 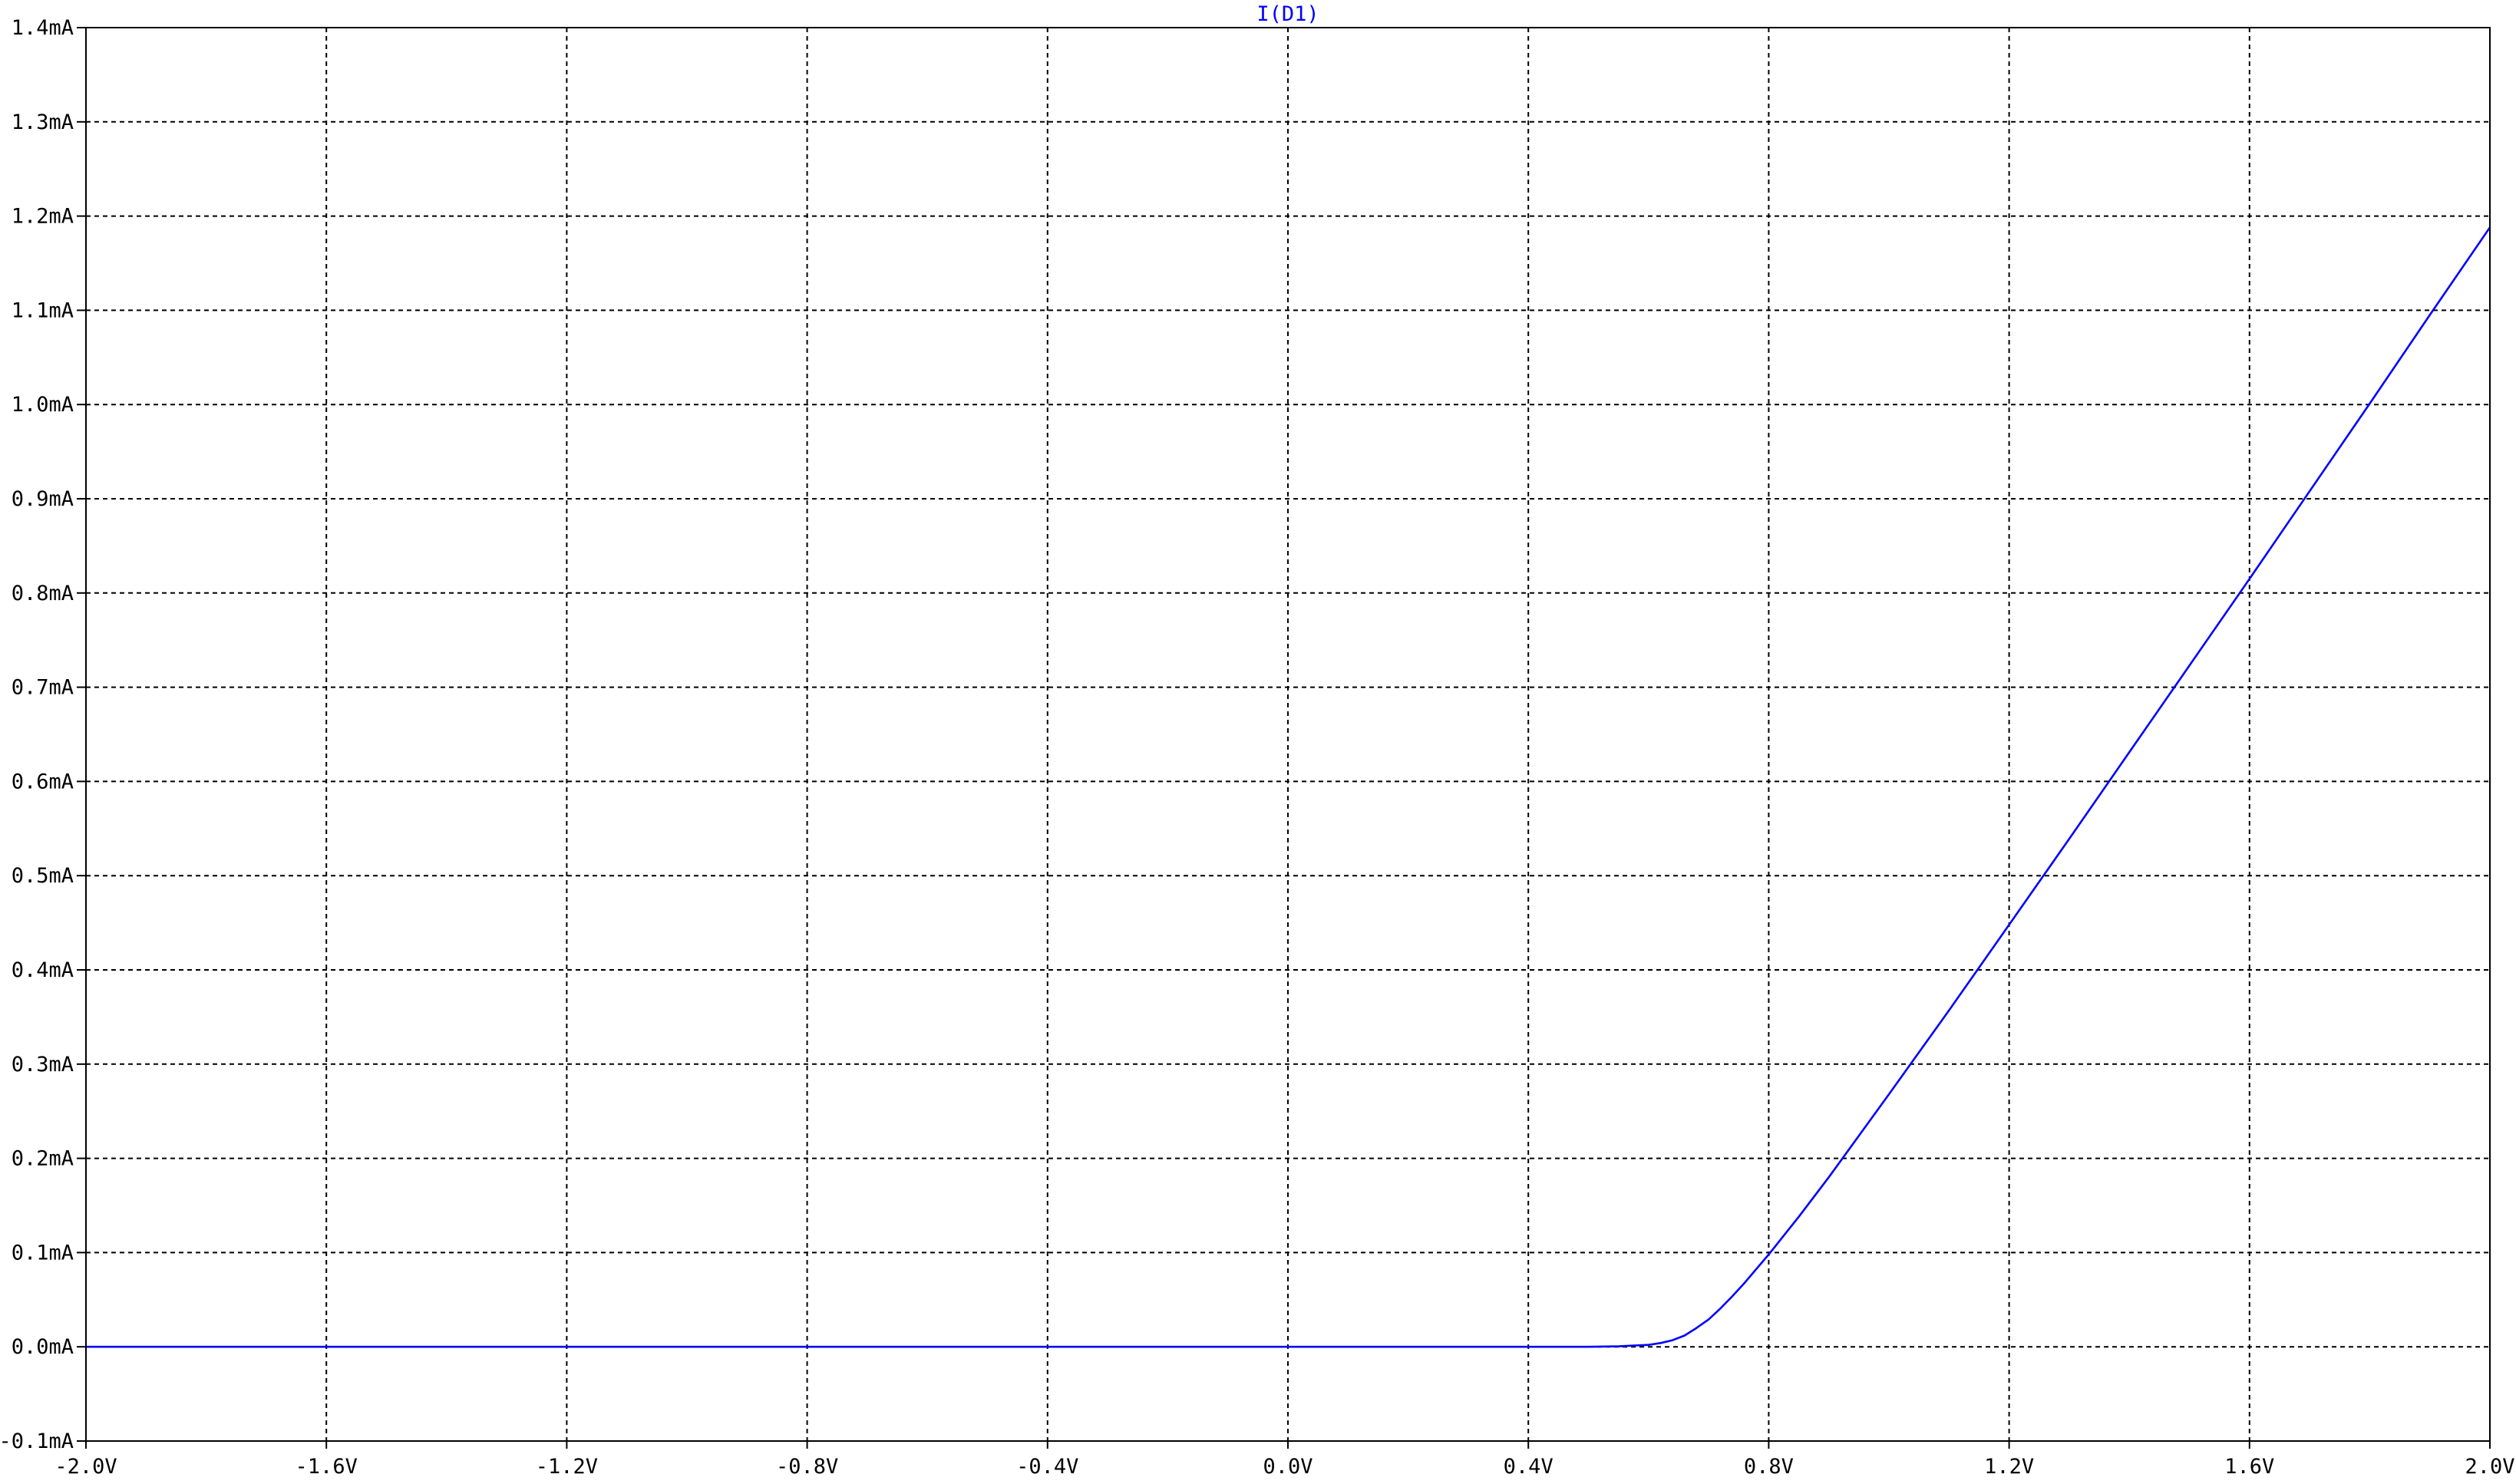 I want to click on y-tick-label: 0.0mA, so click(x=43, y=1347).